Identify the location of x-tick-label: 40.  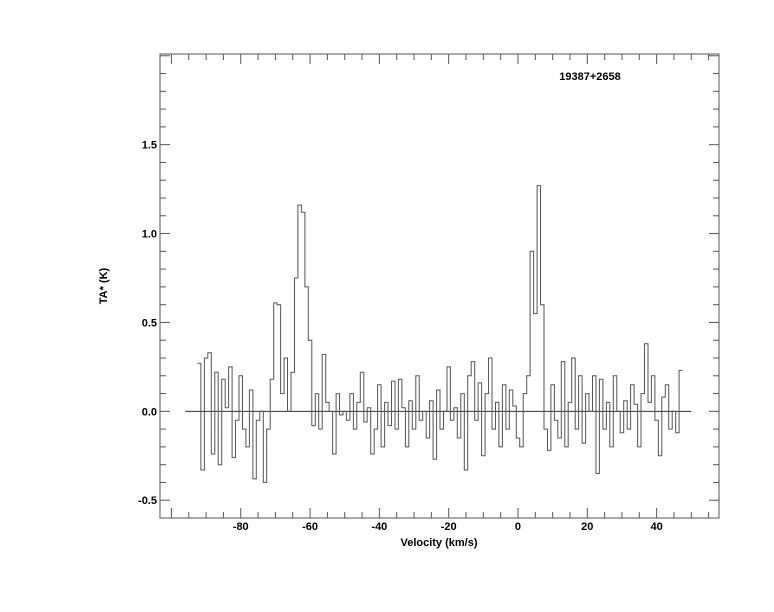
(656, 527).